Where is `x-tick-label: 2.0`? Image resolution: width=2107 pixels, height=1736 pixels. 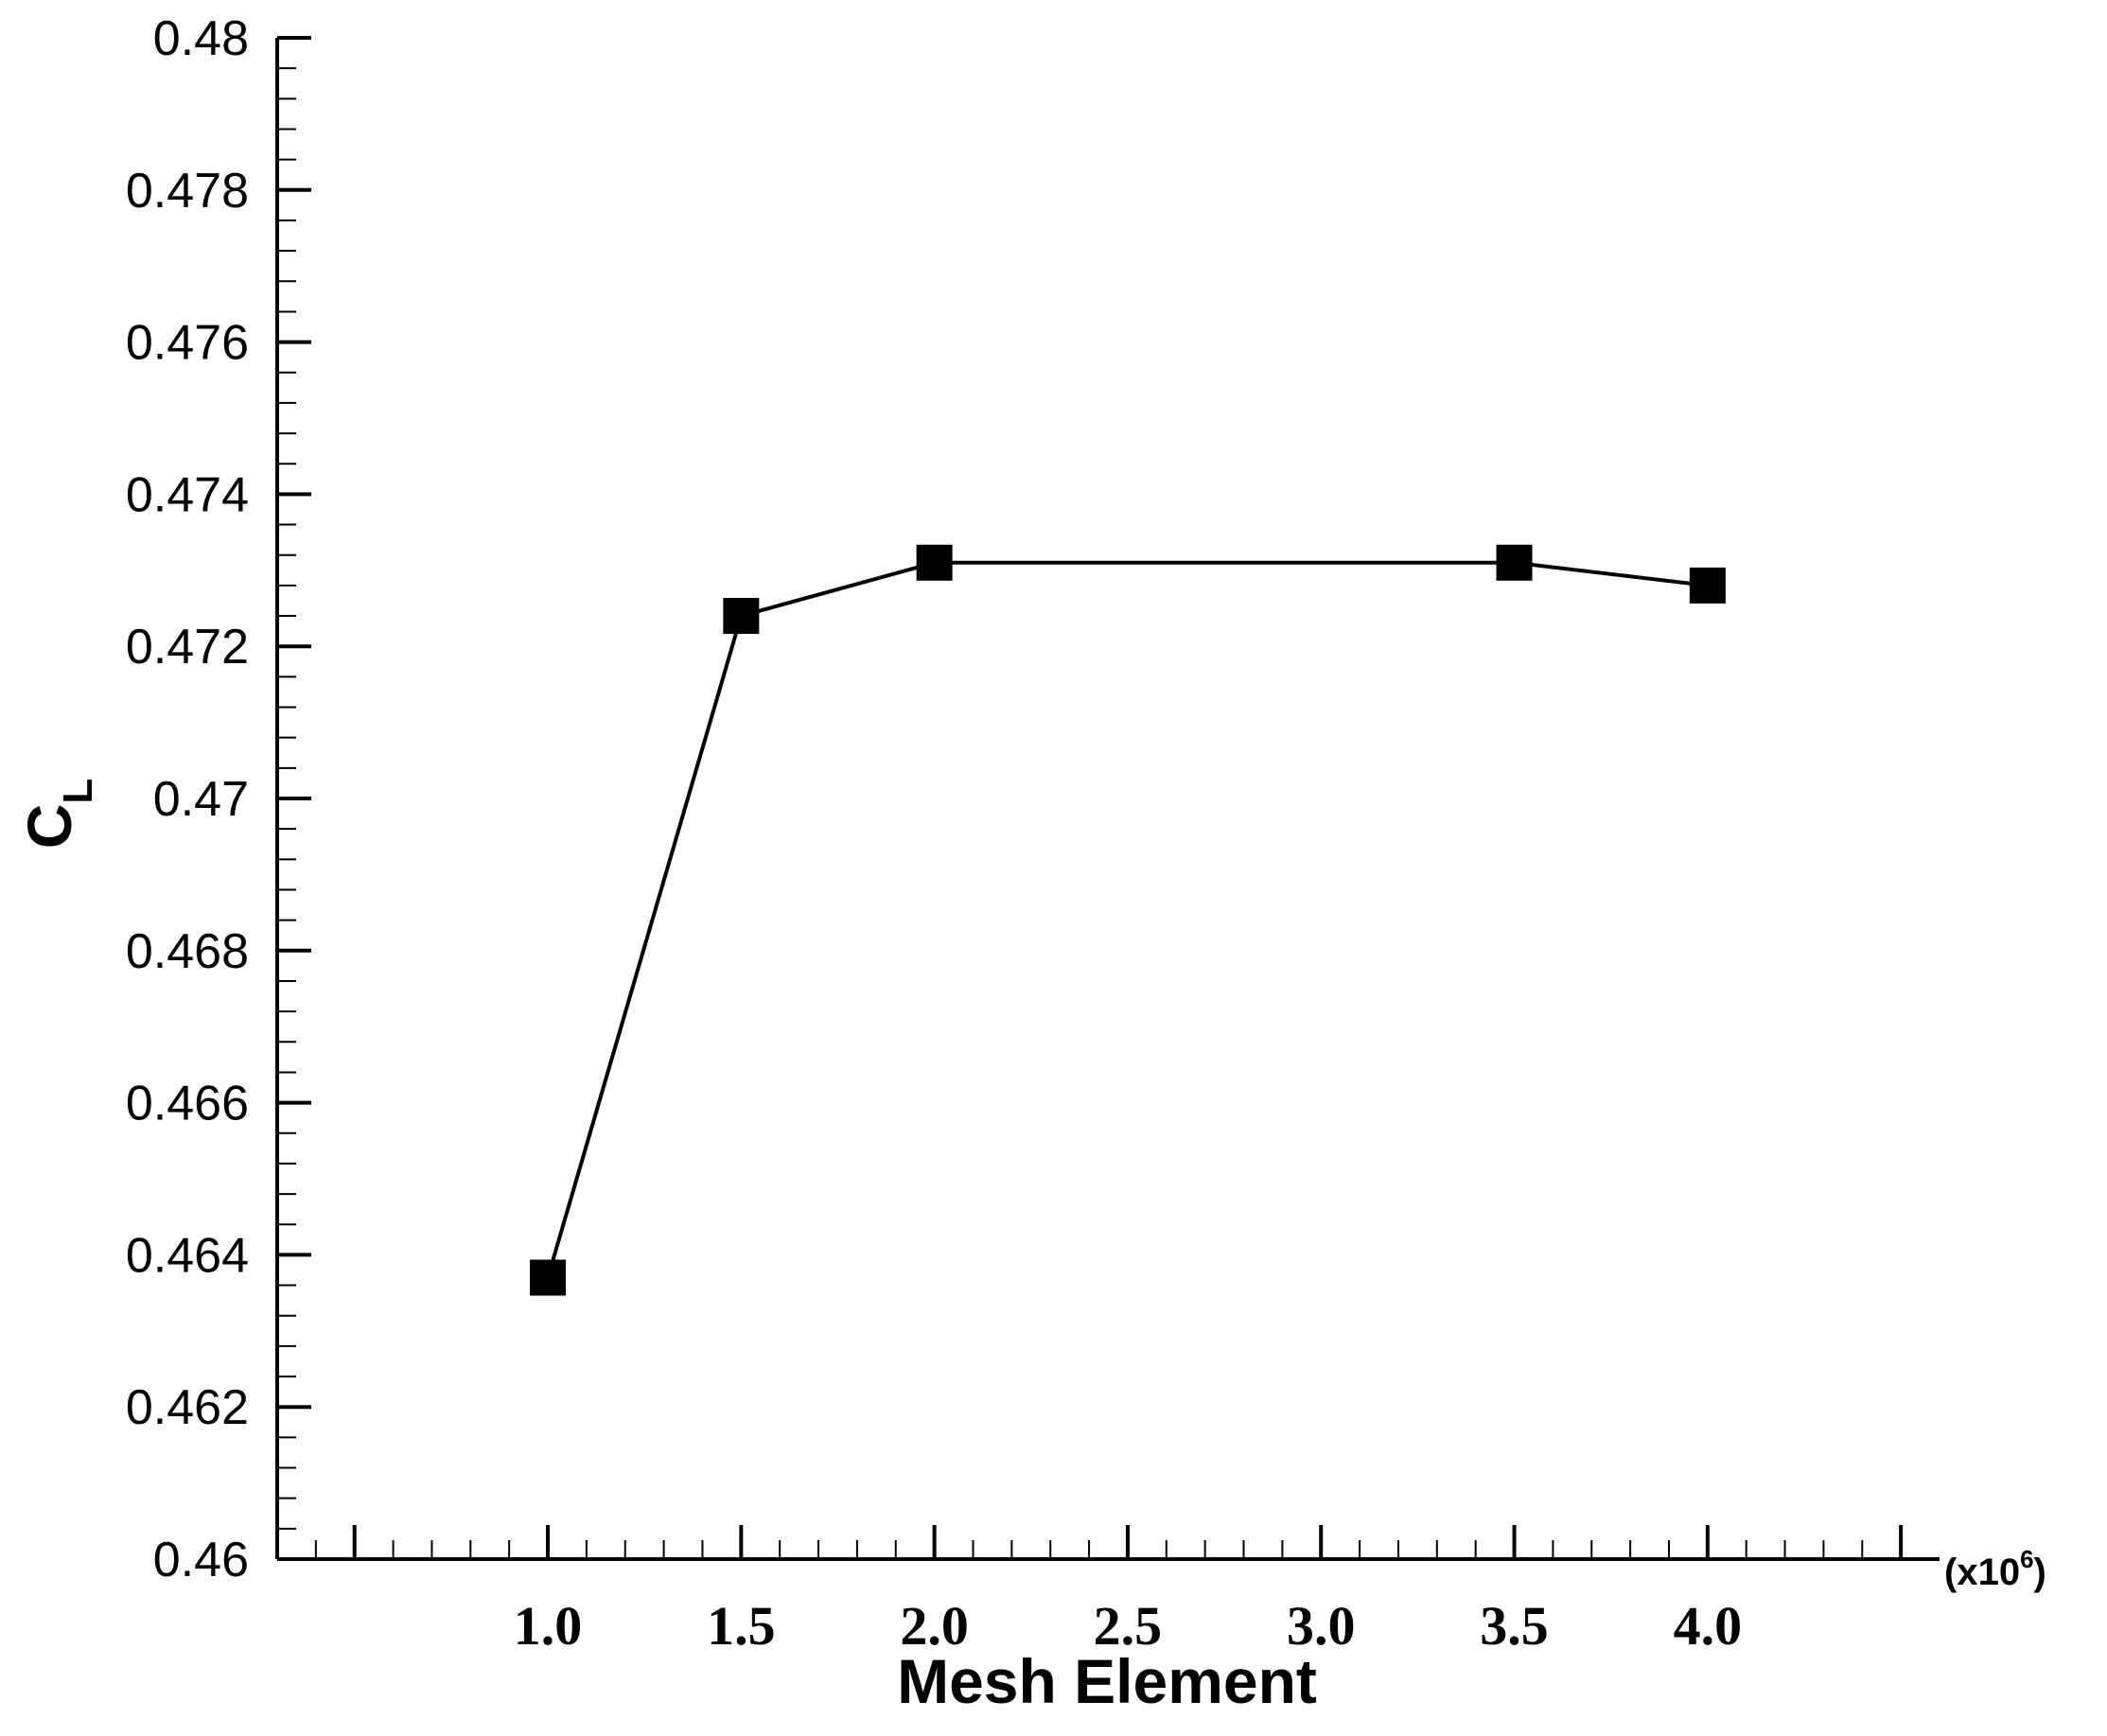 x-tick-label: 2.0 is located at coordinates (934, 1626).